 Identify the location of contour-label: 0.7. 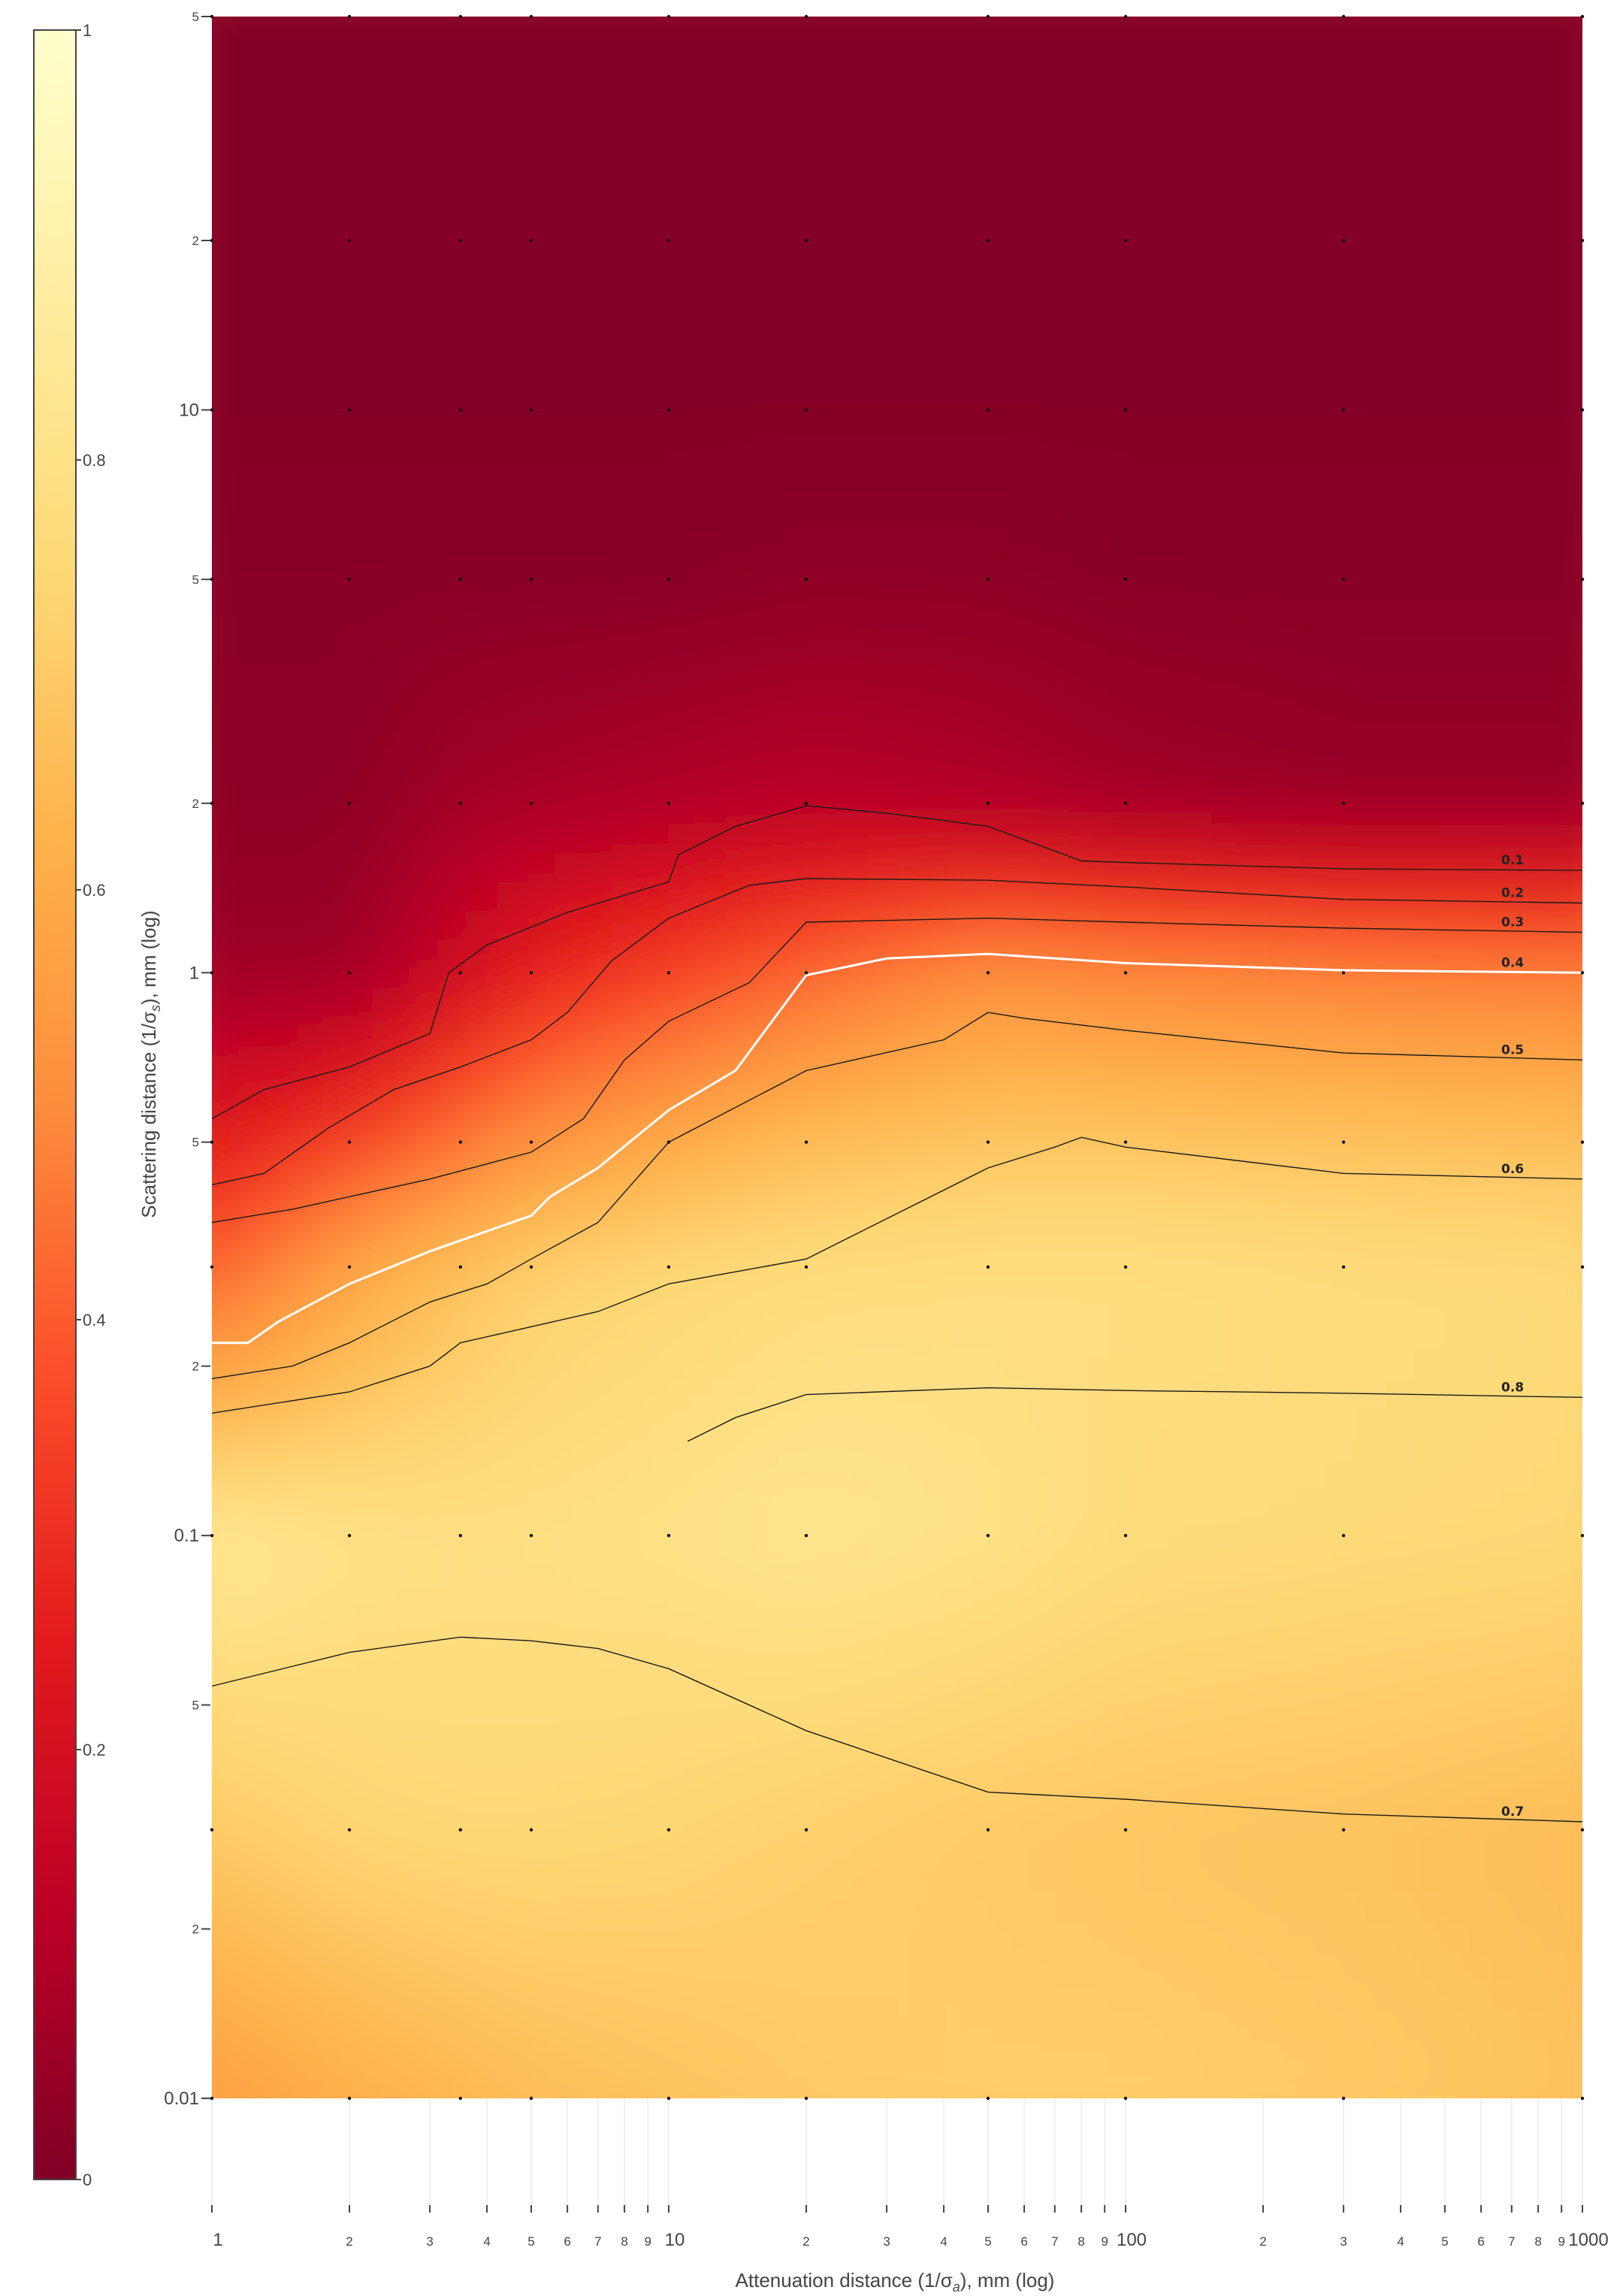
(1512, 1812).